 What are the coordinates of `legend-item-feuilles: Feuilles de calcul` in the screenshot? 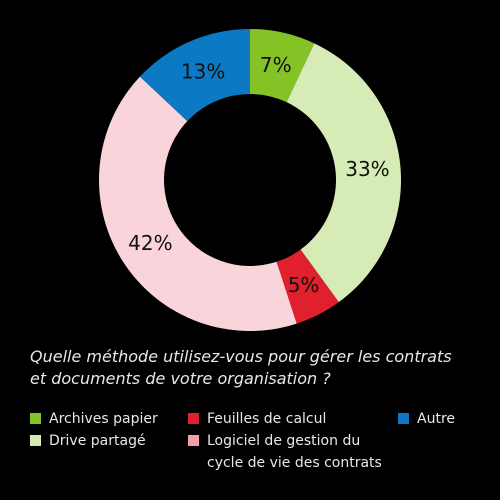 It's located at (257, 419).